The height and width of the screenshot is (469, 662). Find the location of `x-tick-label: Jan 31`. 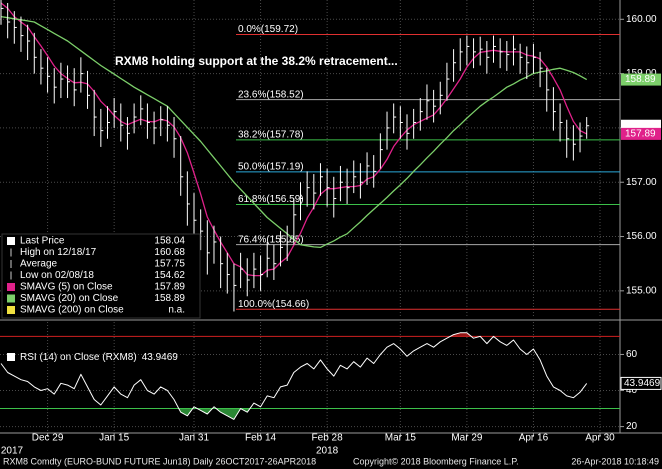

x-tick-label: Jan 31 is located at coordinates (194, 438).